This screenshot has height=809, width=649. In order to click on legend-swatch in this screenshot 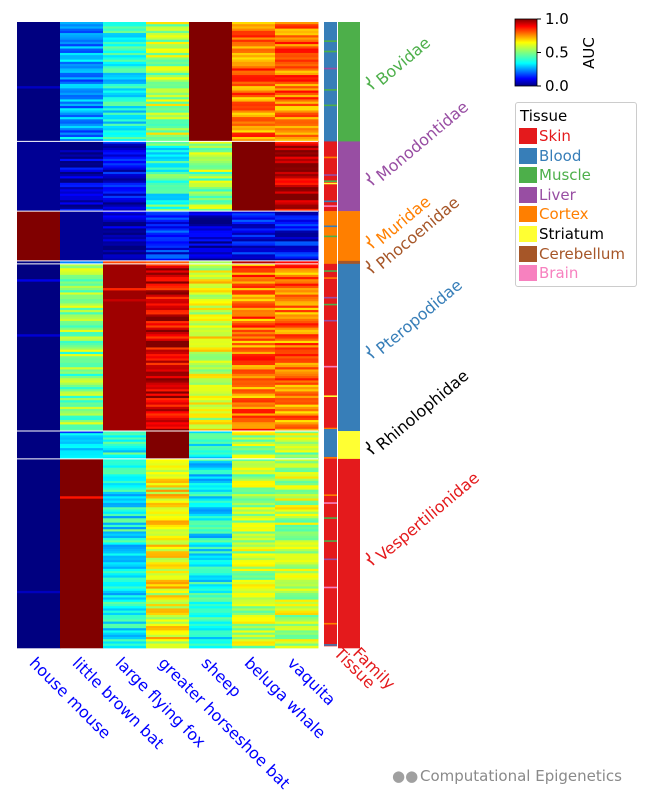, I will do `click(528, 273)`.